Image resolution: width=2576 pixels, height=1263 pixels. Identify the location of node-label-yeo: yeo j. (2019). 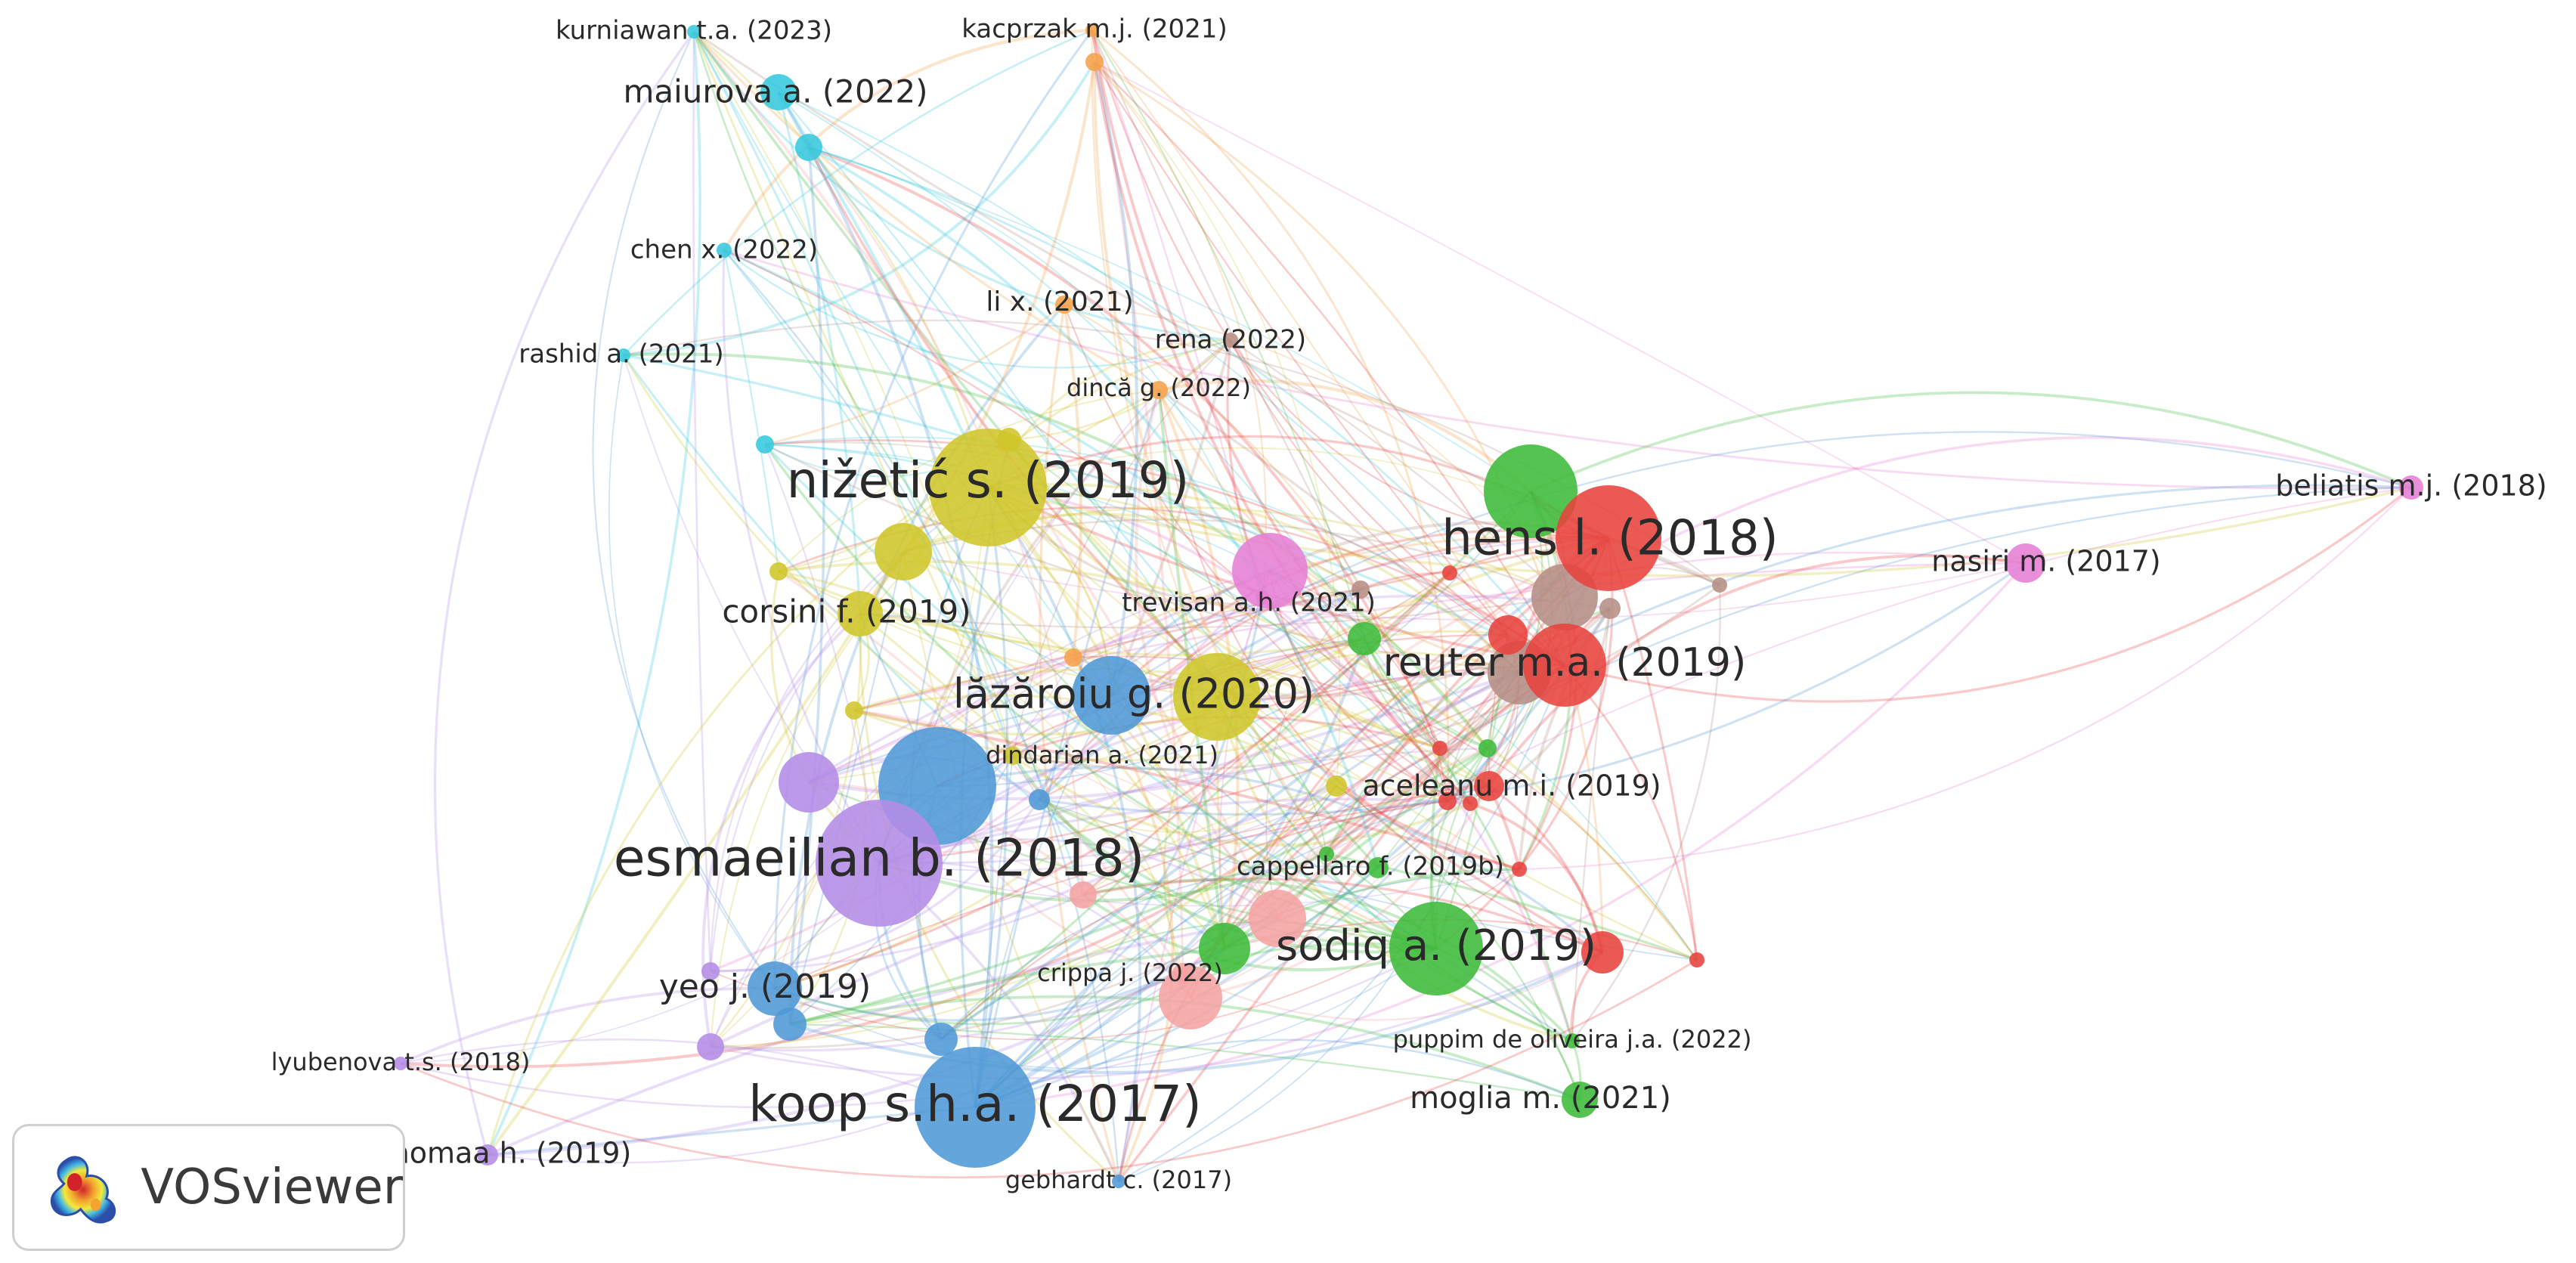
(765, 986).